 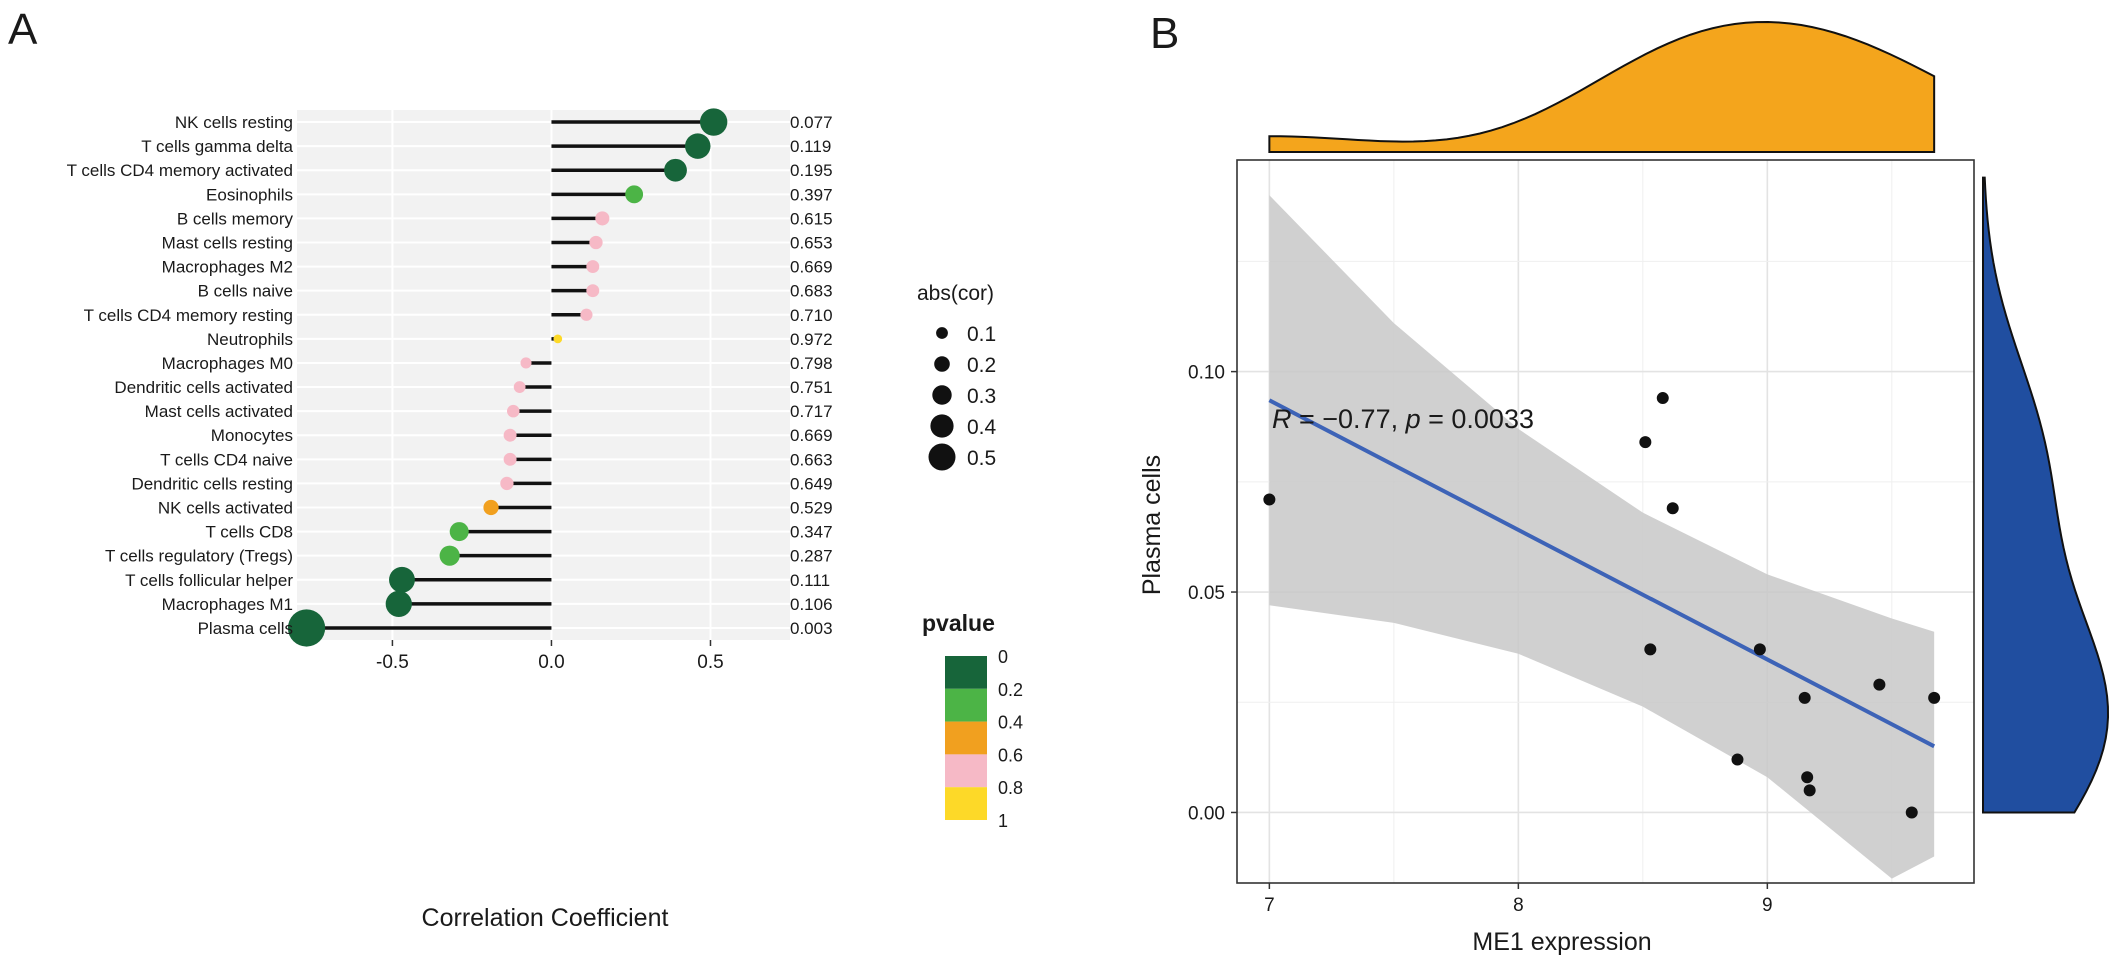 I want to click on scatter-y-tick-label: 0.00, so click(x=1206, y=813).